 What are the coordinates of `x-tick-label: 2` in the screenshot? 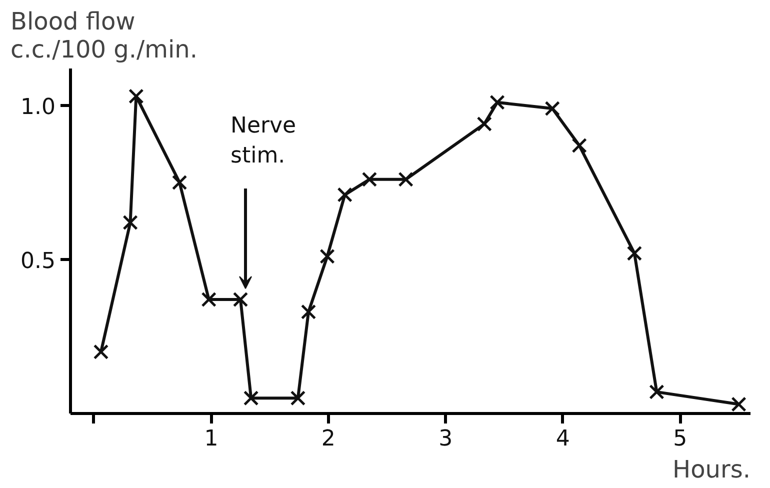 It's located at (328, 439).